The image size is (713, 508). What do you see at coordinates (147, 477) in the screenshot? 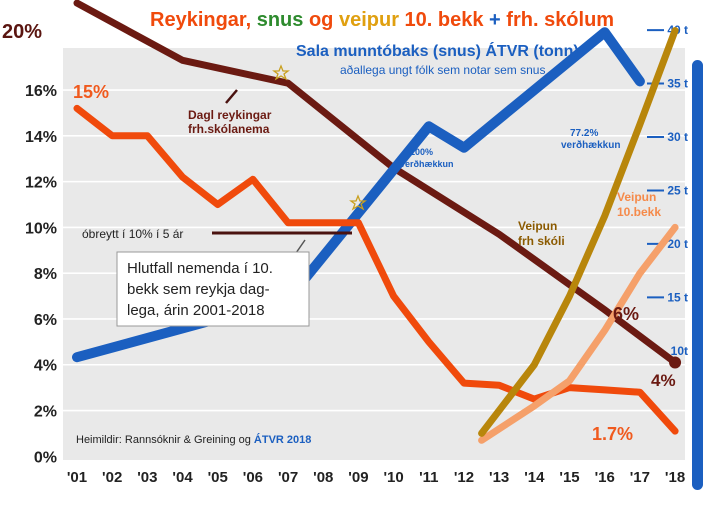
I see `x-tick-label: '03` at bounding box center [147, 477].